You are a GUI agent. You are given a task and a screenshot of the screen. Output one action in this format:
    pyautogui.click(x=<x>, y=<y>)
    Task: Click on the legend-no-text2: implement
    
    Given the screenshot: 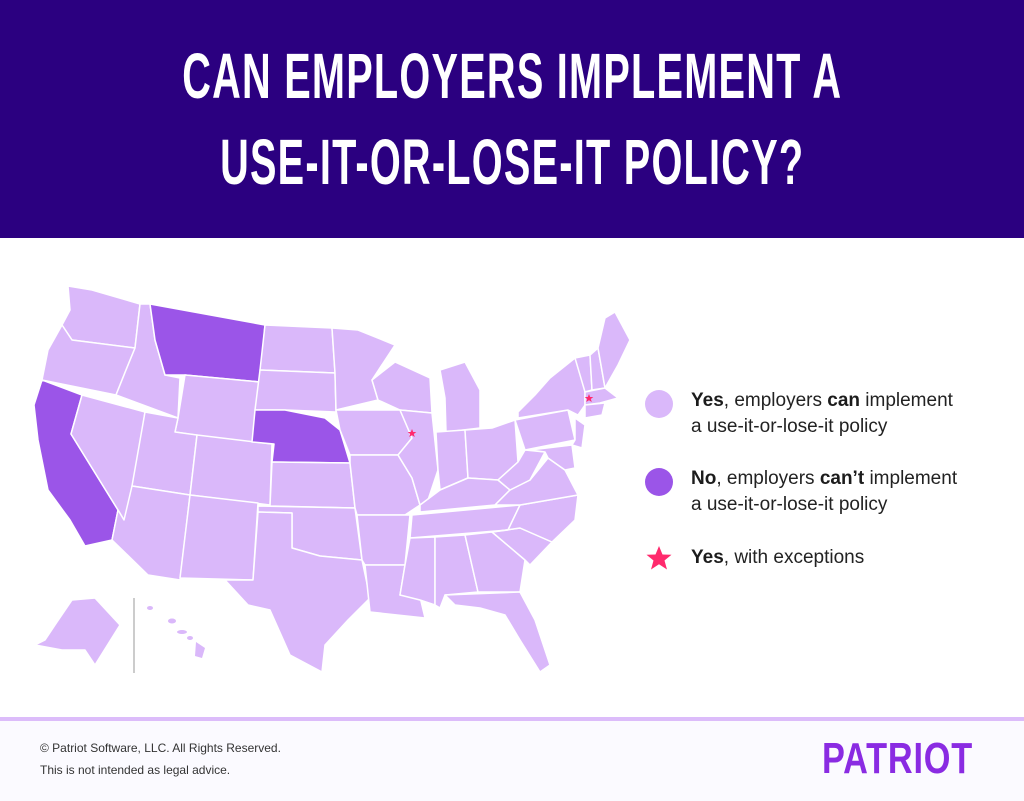 What is the action you would take?
    pyautogui.click(x=911, y=478)
    